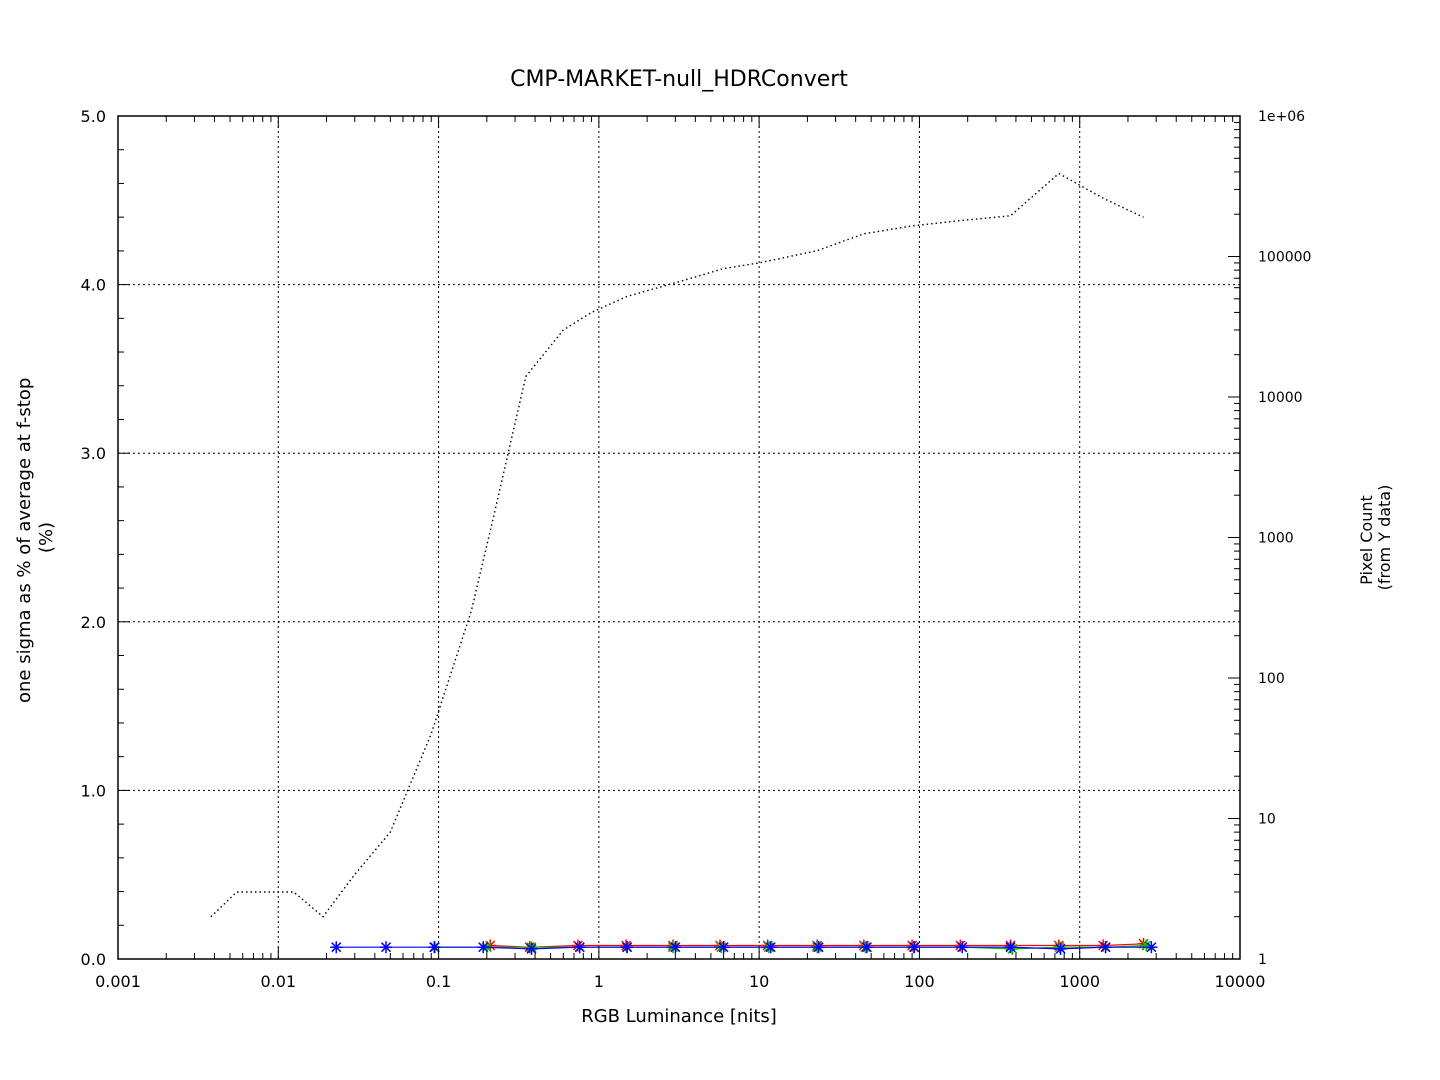  I want to click on y2-tick-label: 1e+06, so click(1281, 117).